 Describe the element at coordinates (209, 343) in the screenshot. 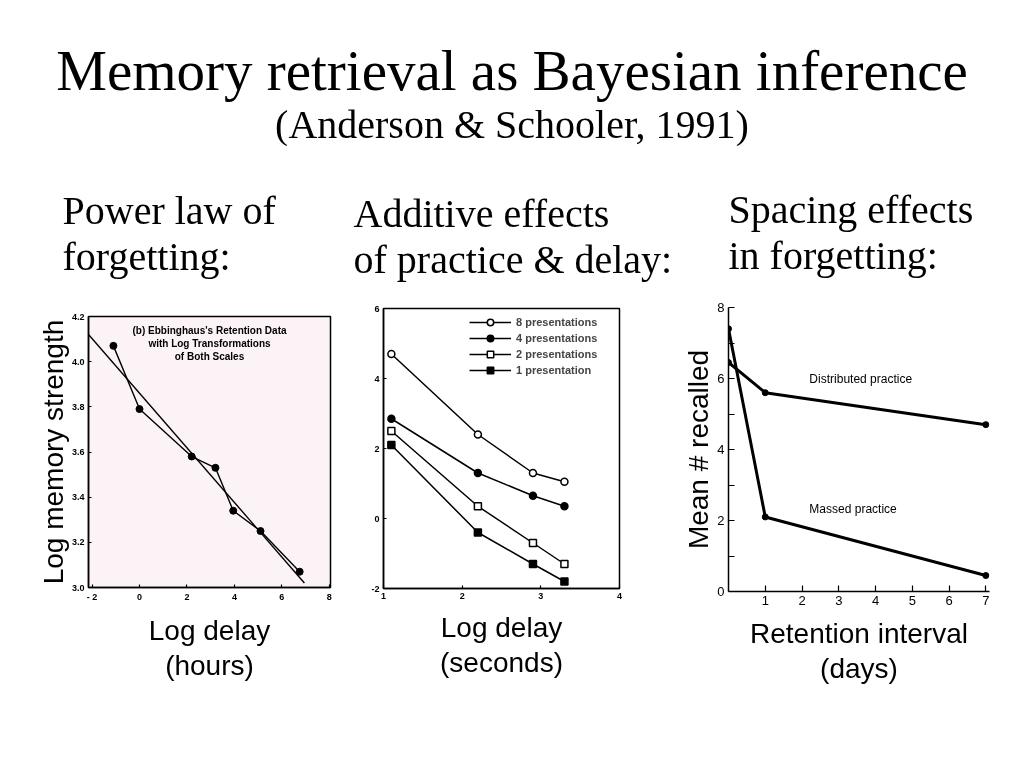

I see `annotation: (b) Ebbinghaus's Retention Data with Log Transformations of Both Scales` at that location.